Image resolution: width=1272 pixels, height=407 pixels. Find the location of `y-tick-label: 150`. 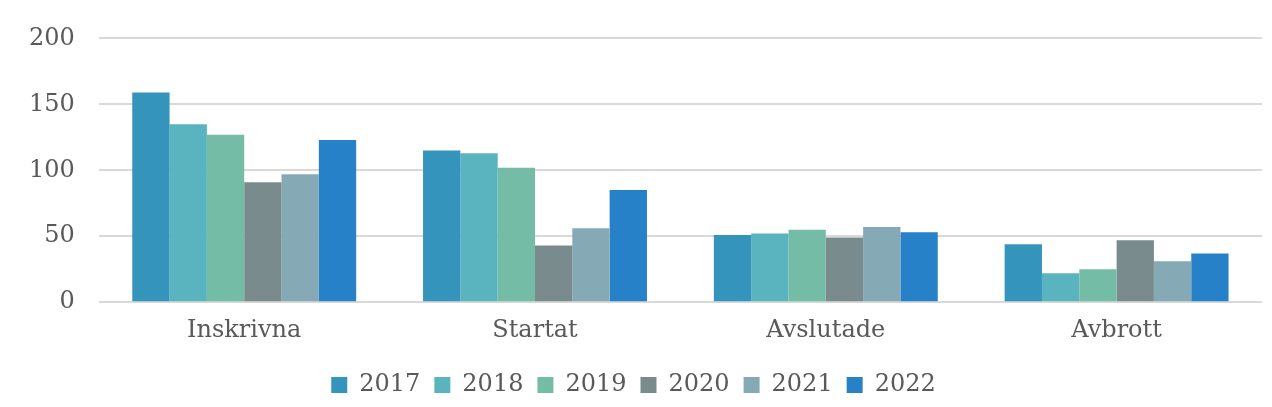

y-tick-label: 150 is located at coordinates (52, 102).